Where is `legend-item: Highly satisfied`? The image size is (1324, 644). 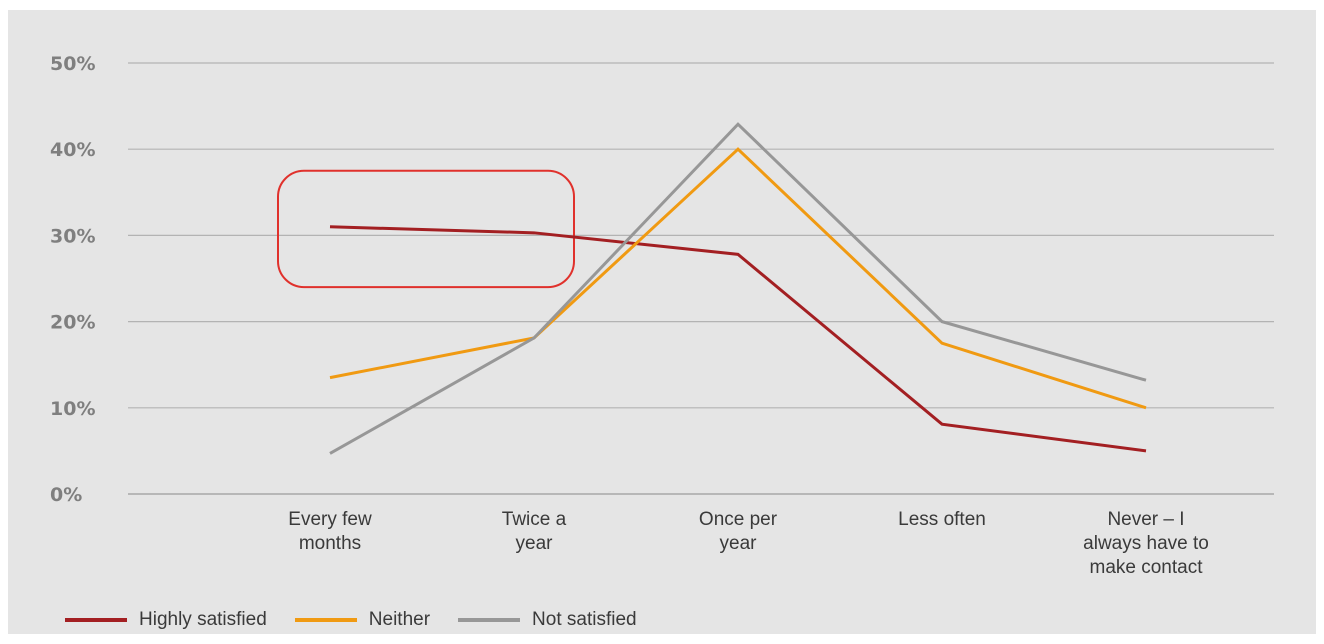 legend-item: Highly satisfied is located at coordinates (166, 620).